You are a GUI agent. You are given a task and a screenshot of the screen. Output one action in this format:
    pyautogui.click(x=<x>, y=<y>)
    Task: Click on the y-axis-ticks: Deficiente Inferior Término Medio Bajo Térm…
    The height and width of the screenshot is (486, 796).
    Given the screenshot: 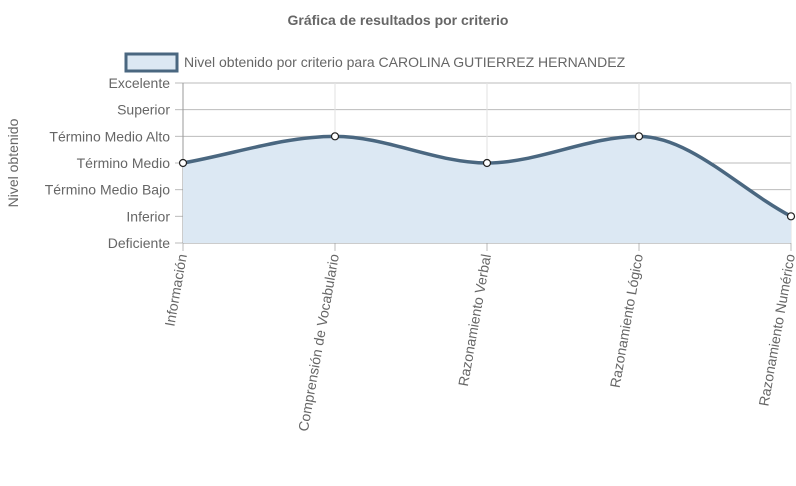 What is the action you would take?
    pyautogui.click(x=108, y=163)
    